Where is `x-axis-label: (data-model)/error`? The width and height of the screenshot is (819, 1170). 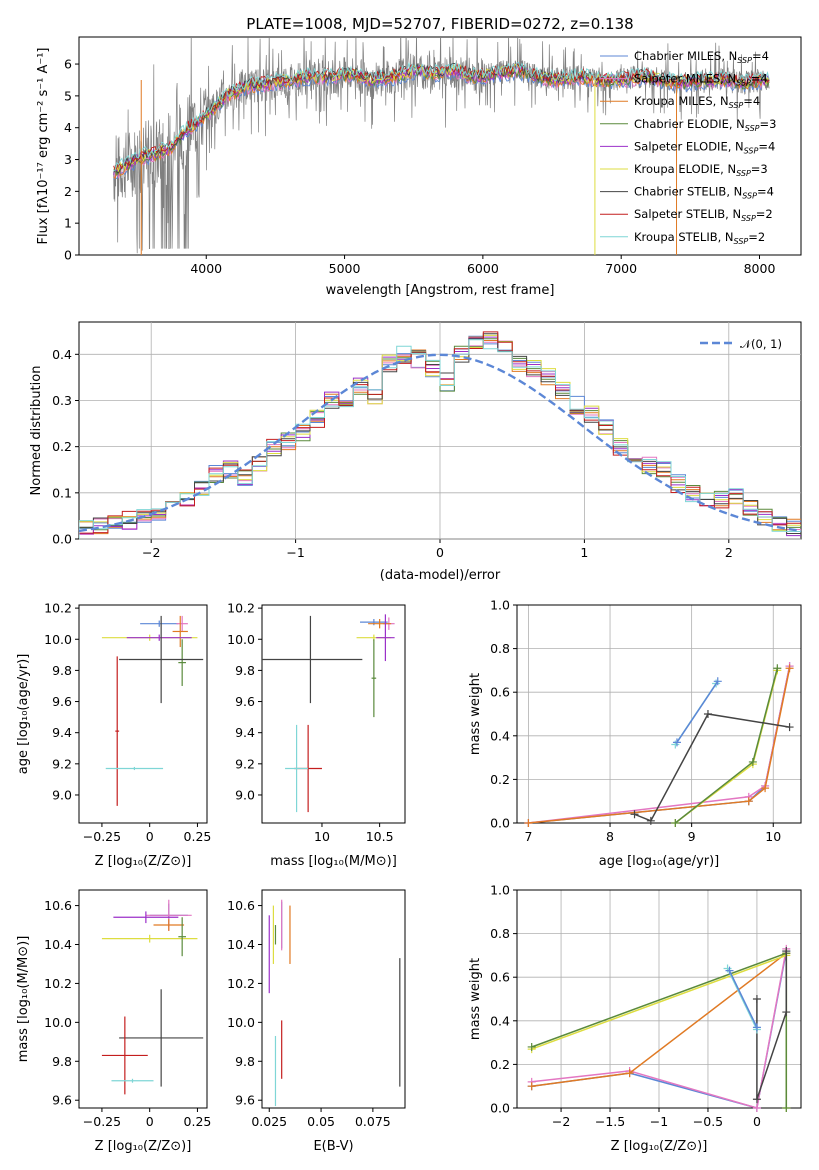 x-axis-label: (data-model)/error is located at coordinates (440, 575).